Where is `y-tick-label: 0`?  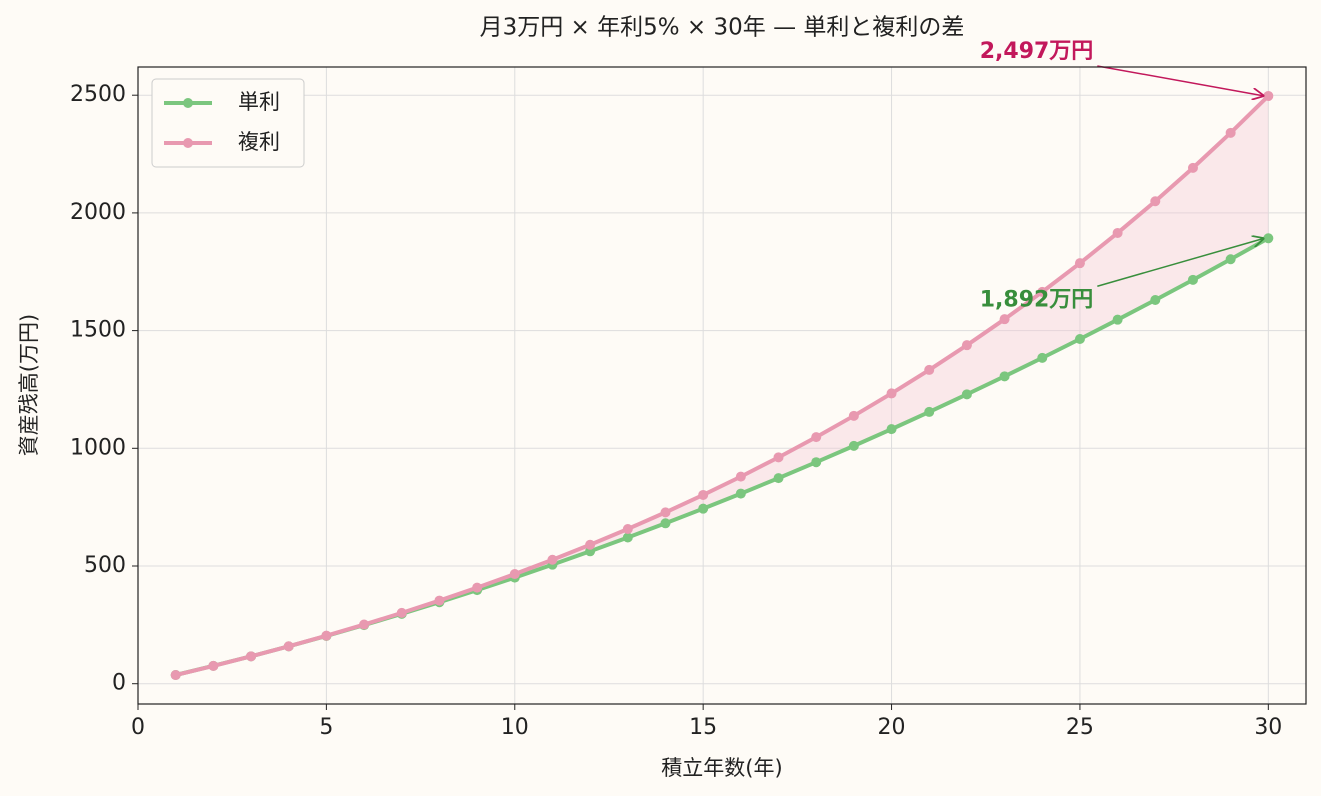
y-tick-label: 0 is located at coordinates (119, 683).